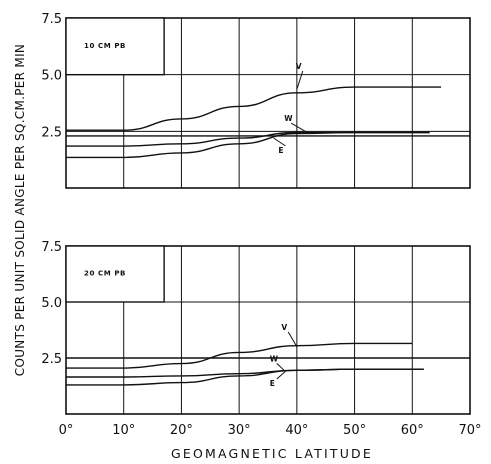 This screenshot has width=491, height=464. What do you see at coordinates (51, 359) in the screenshot?
I see `p2-ytick-2.5: 2.5` at bounding box center [51, 359].